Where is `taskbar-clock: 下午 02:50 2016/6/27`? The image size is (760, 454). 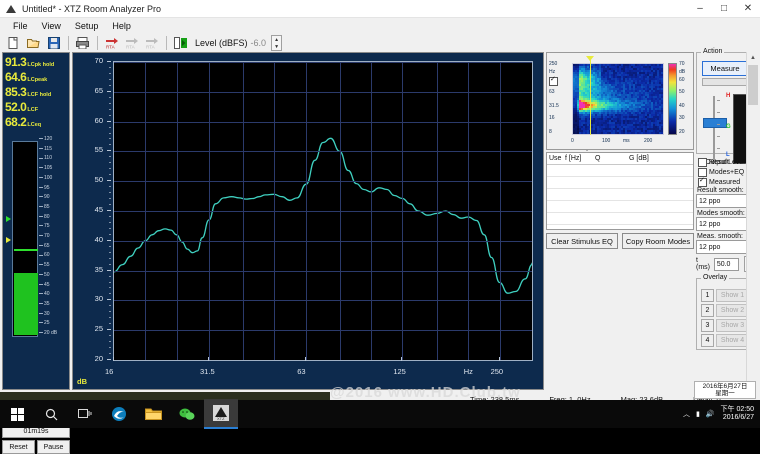
taskbar-clock: 下午 02:50 2016/6/27 is located at coordinates (737, 414).